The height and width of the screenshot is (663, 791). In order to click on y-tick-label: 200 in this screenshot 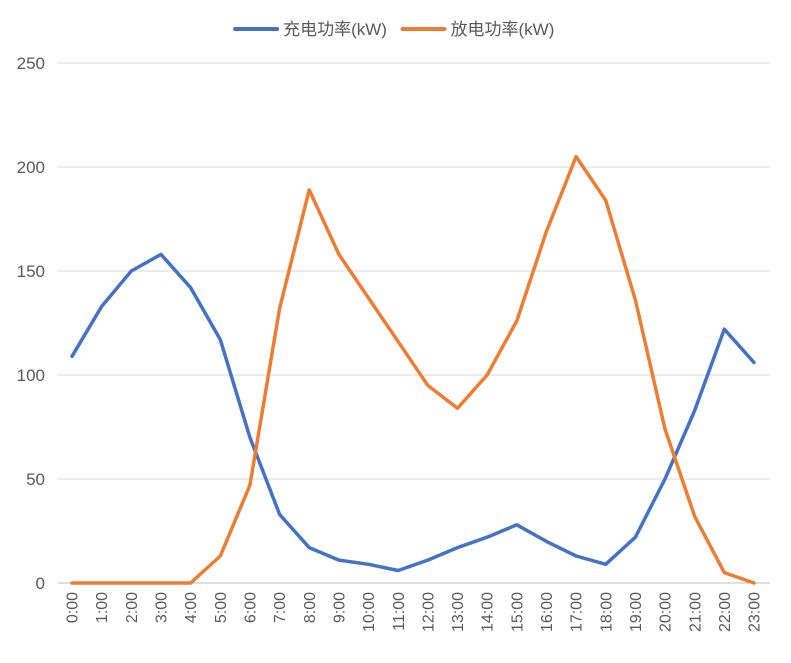, I will do `click(31, 167)`.